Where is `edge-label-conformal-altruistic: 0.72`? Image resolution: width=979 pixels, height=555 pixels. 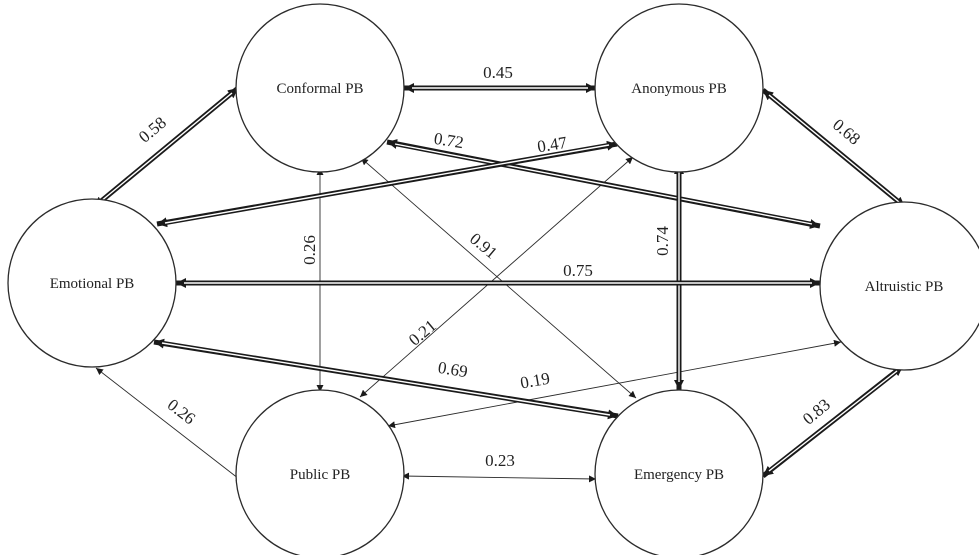
edge-label-conformal-altruistic: 0.72 is located at coordinates (449, 140).